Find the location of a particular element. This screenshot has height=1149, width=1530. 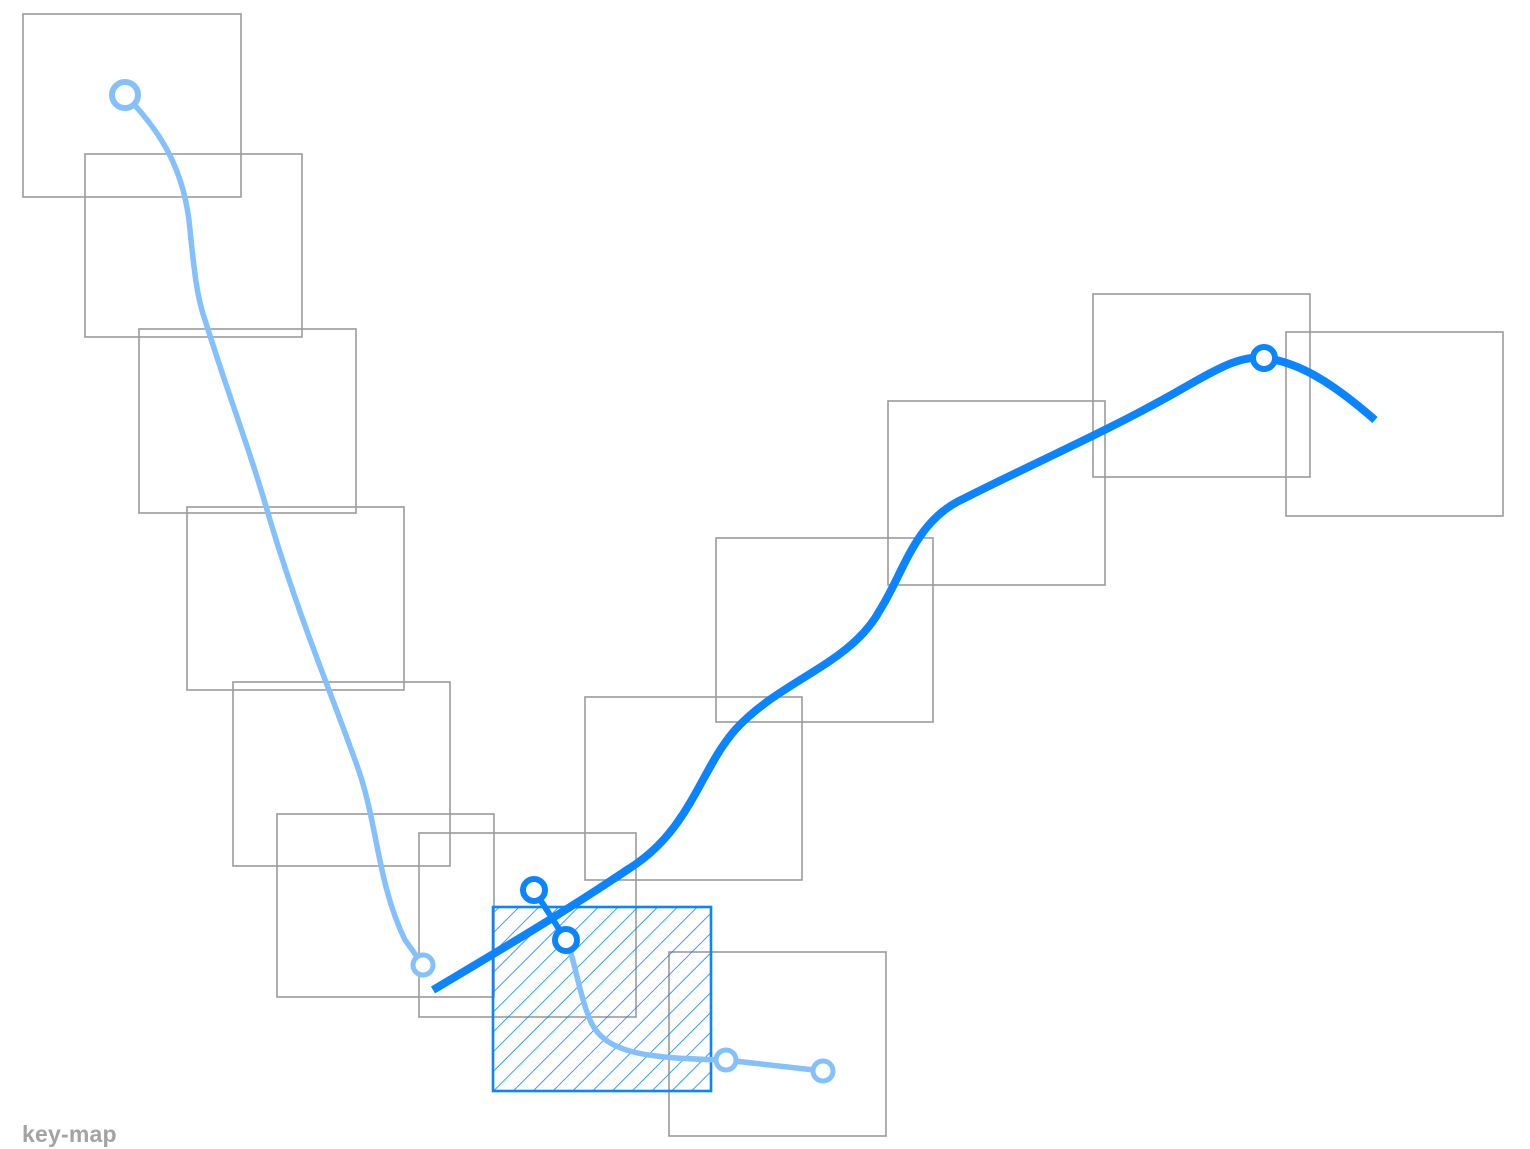

key-map-caption: key-map is located at coordinates (69, 1134).